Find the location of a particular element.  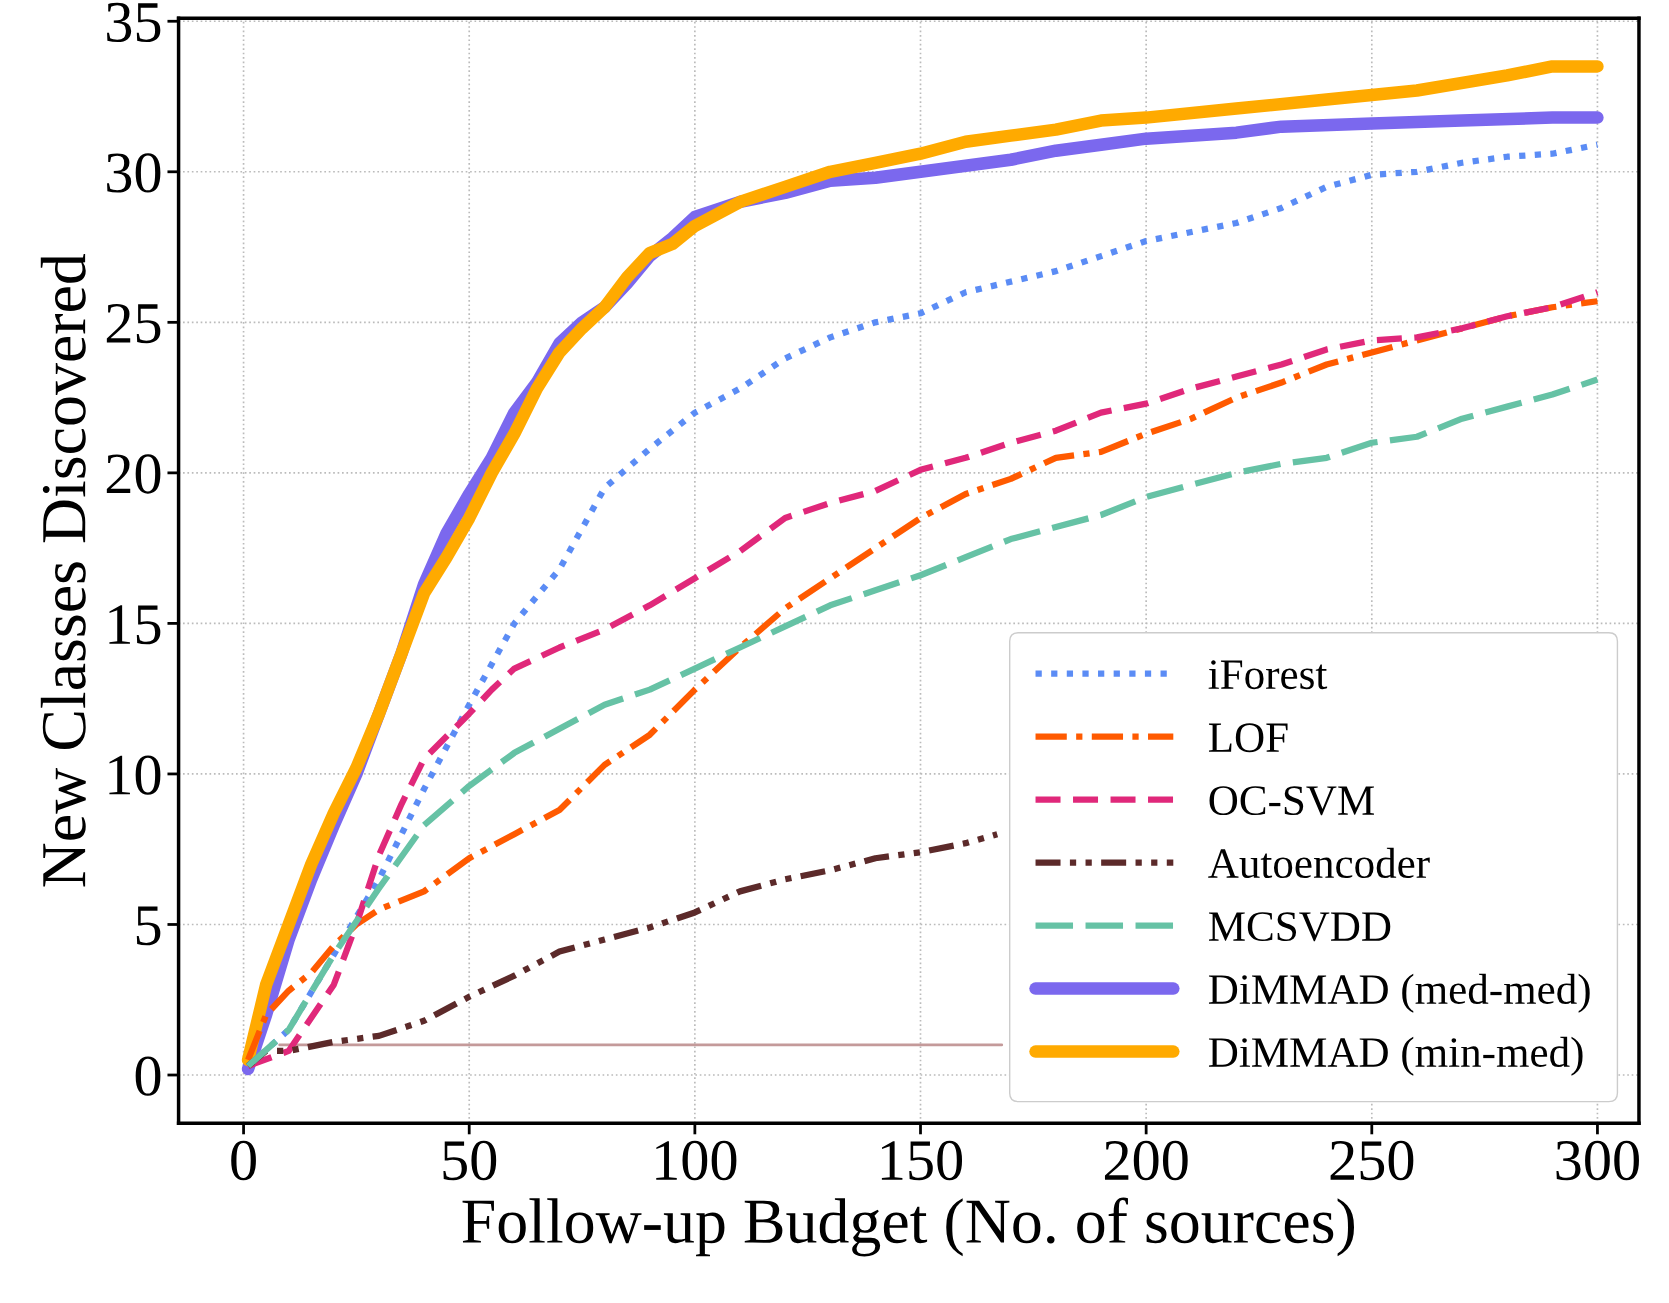

y-tick-label: 25 is located at coordinates (133, 323).